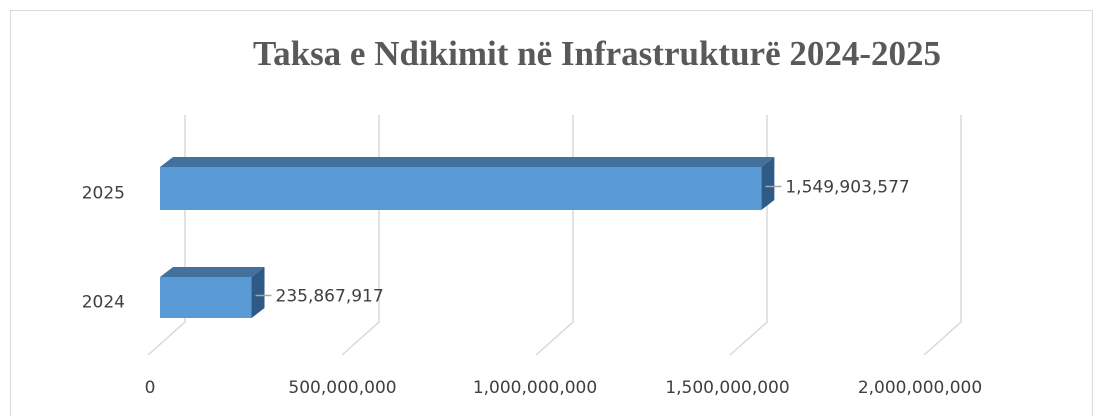  Describe the element at coordinates (342, 388) in the screenshot. I see `x-tick-label: 500,000,000` at that location.